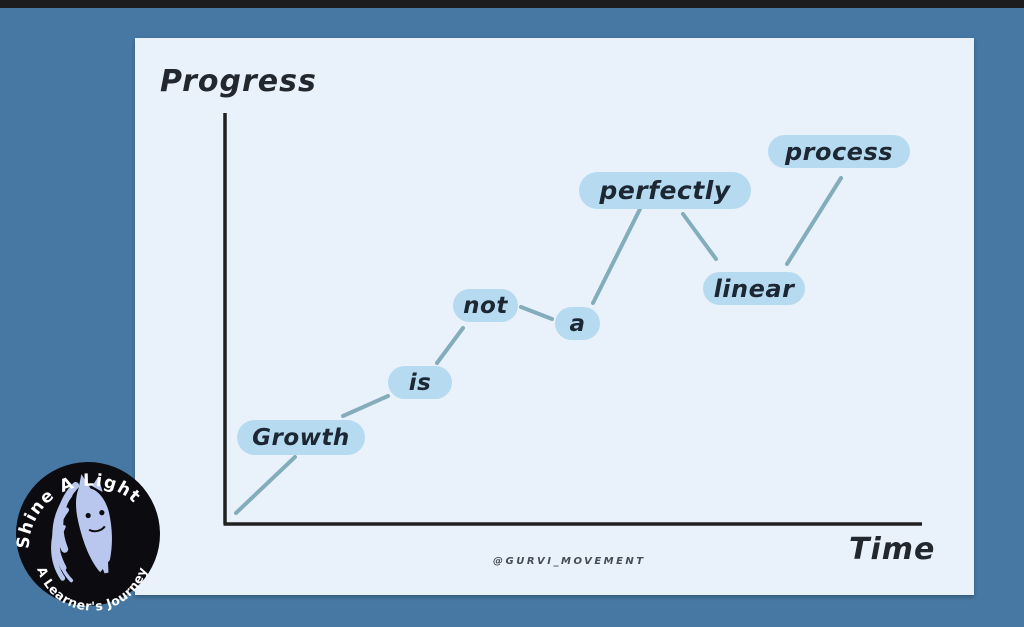 This screenshot has width=1024, height=627. Describe the element at coordinates (265, 485) in the screenshot. I see `trend-segment-origin-growth` at that location.